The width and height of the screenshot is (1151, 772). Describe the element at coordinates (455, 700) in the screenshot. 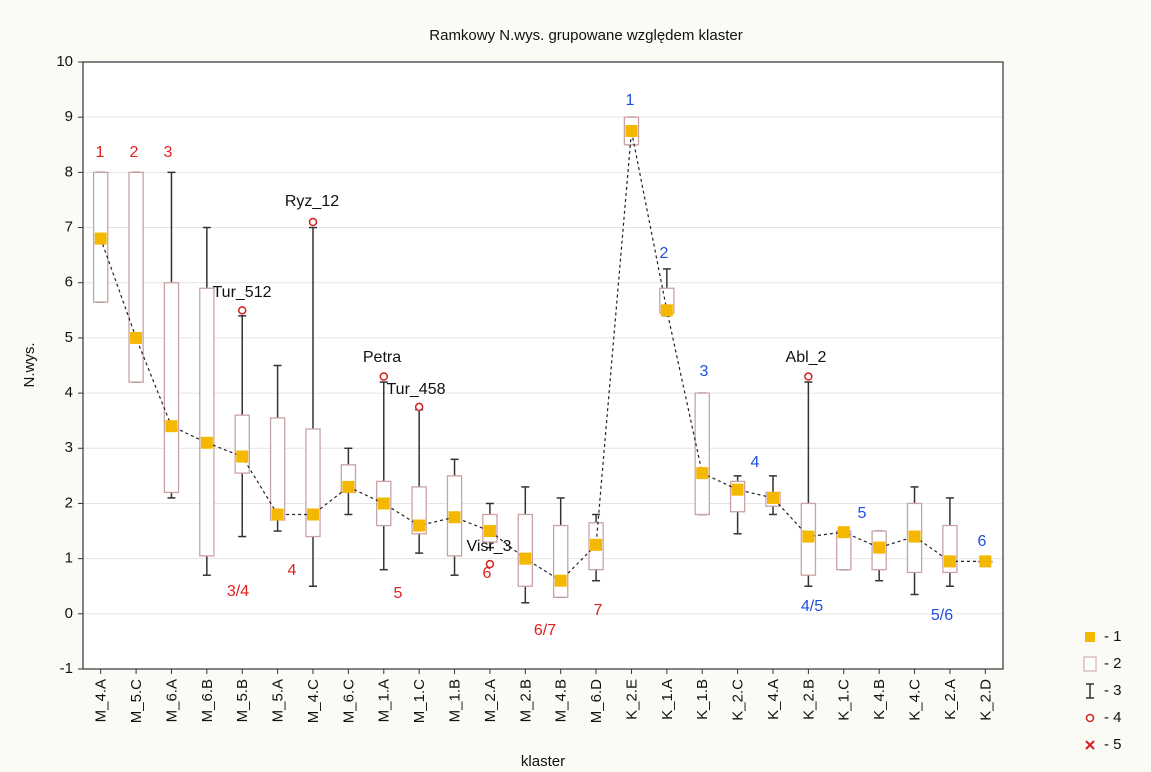

I see `x-tick-label: M_1.B` at that location.